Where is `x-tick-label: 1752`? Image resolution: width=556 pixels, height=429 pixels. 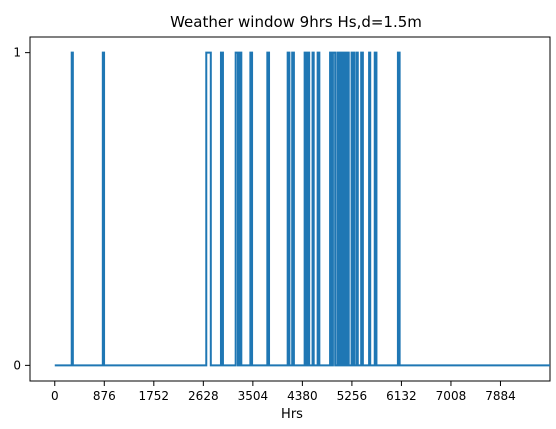 x-tick-label: 1752 is located at coordinates (154, 396).